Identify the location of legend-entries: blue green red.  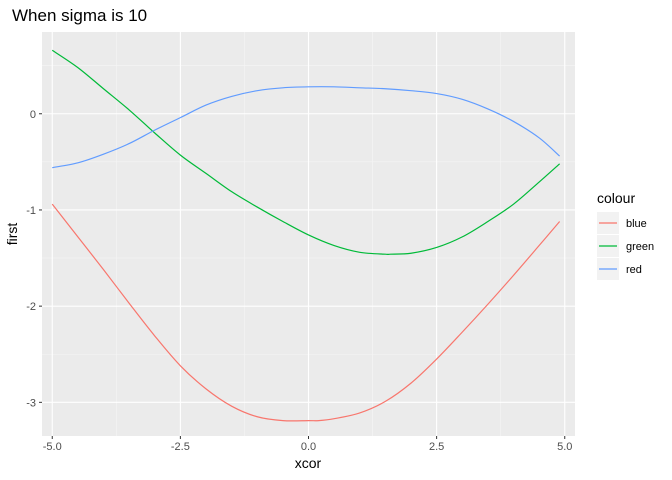
(625, 246).